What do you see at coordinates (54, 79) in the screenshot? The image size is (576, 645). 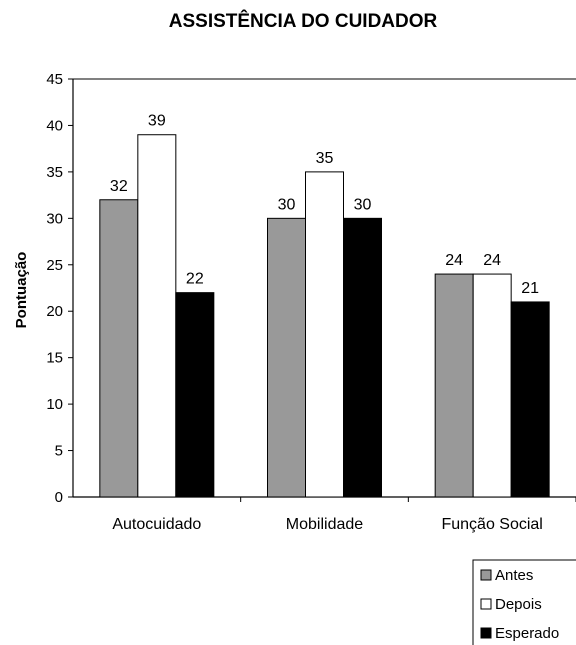 I see `y-tick-label: 45` at bounding box center [54, 79].